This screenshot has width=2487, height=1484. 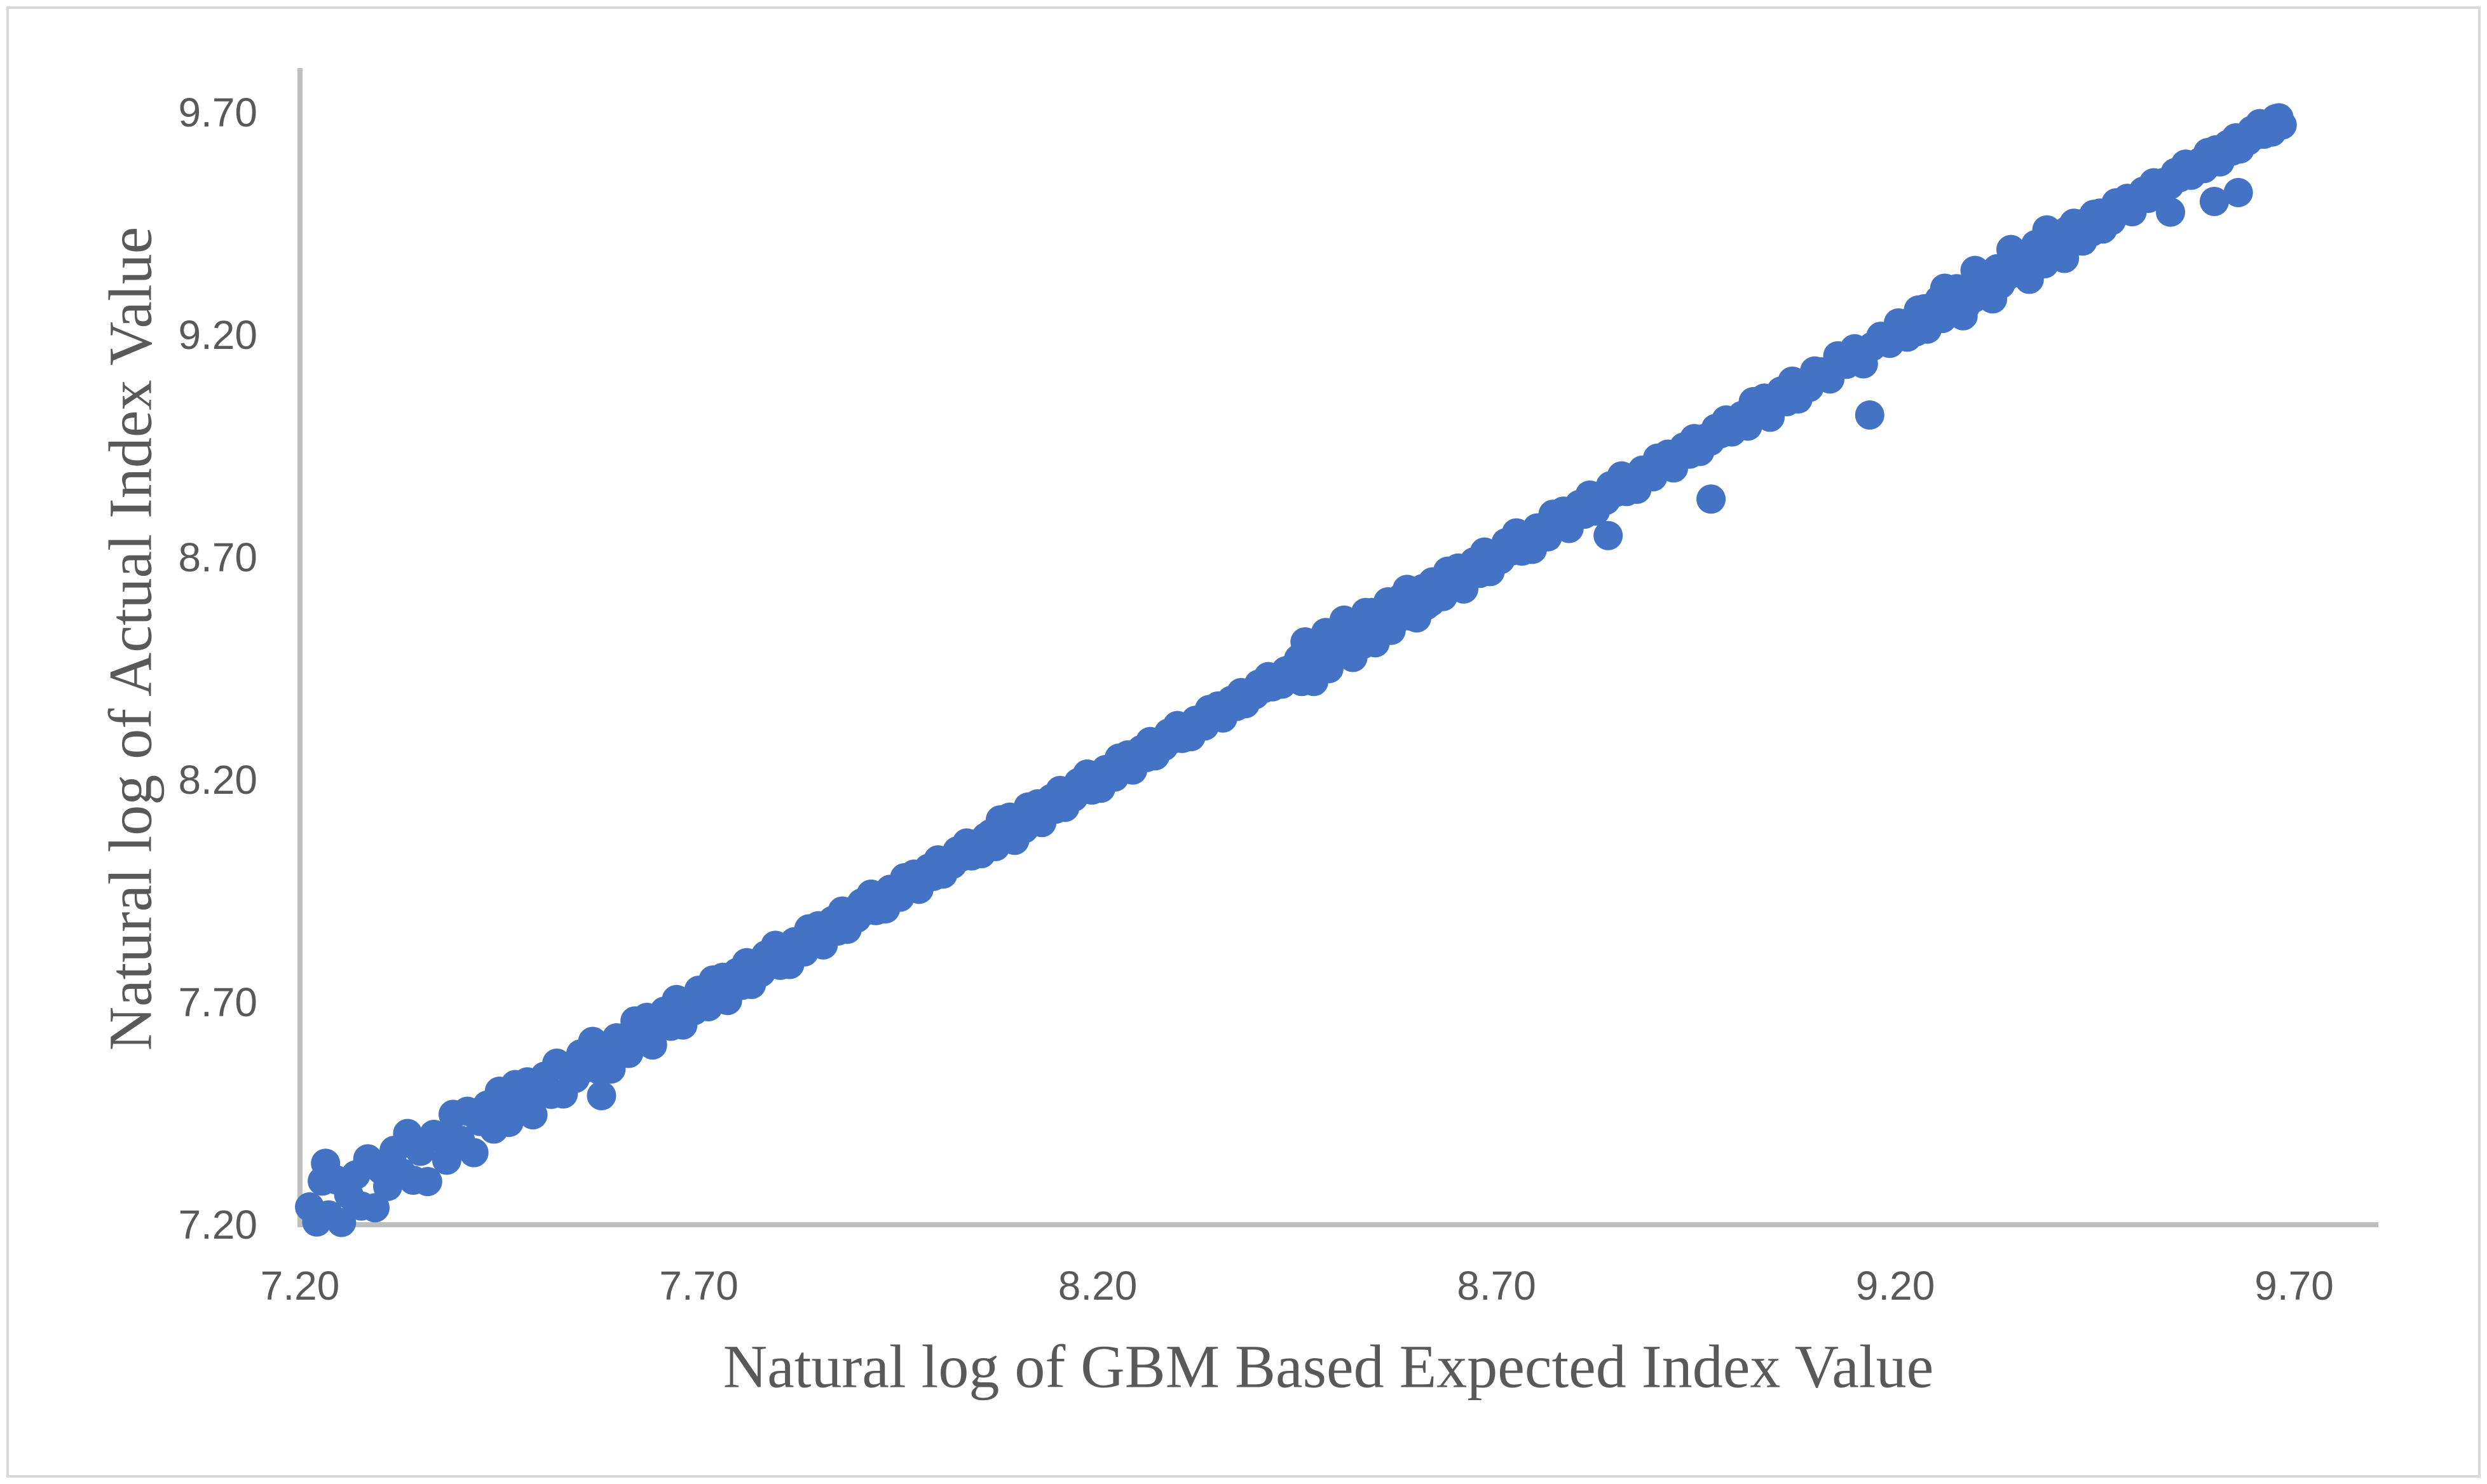 I want to click on y-tick-label: 8.20, so click(x=217, y=780).